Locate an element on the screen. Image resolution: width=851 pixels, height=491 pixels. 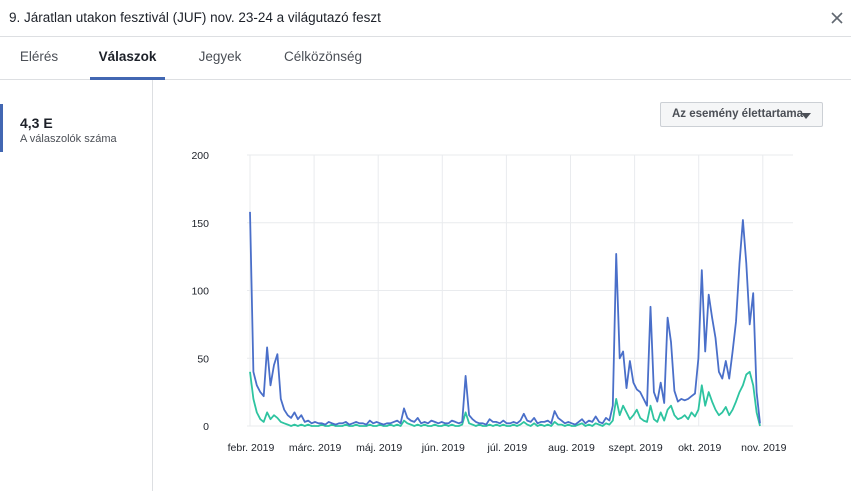
y-tick-label: 50 is located at coordinates (203, 359).